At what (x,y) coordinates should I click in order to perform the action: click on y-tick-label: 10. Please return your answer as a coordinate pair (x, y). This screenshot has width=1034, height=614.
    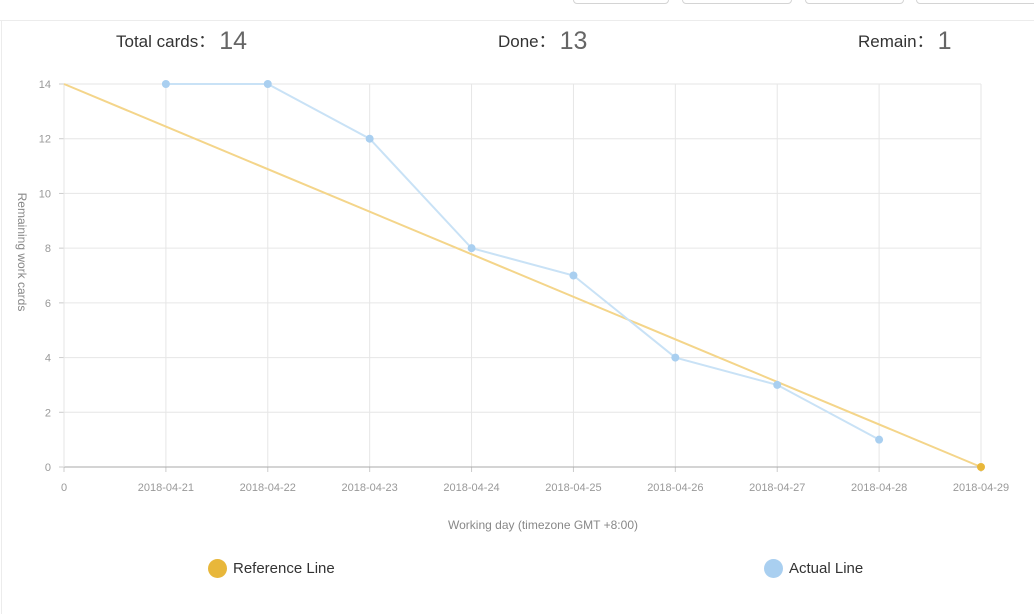
    Looking at the image, I should click on (45, 194).